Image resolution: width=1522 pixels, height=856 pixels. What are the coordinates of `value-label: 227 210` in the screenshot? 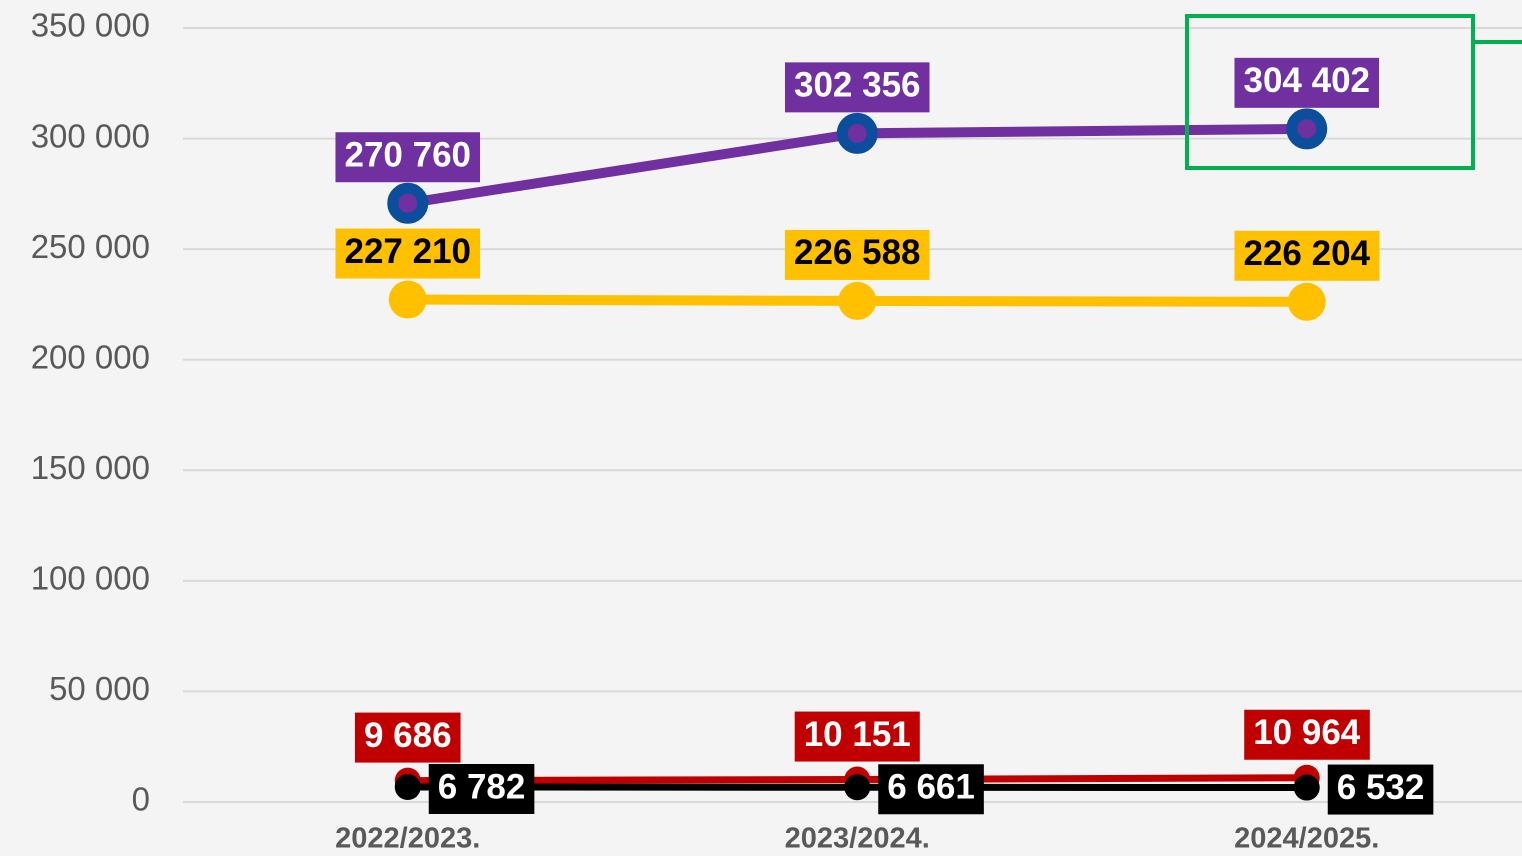 It's located at (407, 251).